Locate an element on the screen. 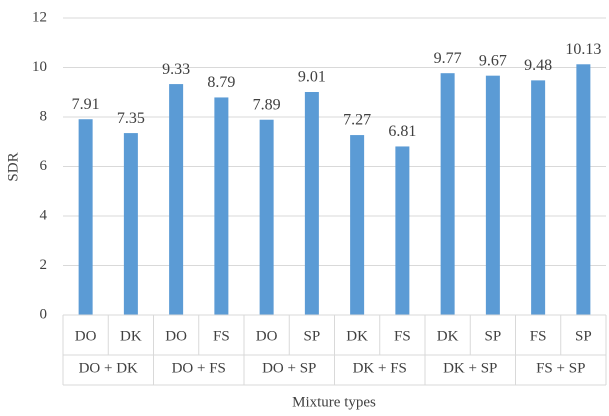  y-axis-label: SDR is located at coordinates (13, 166).